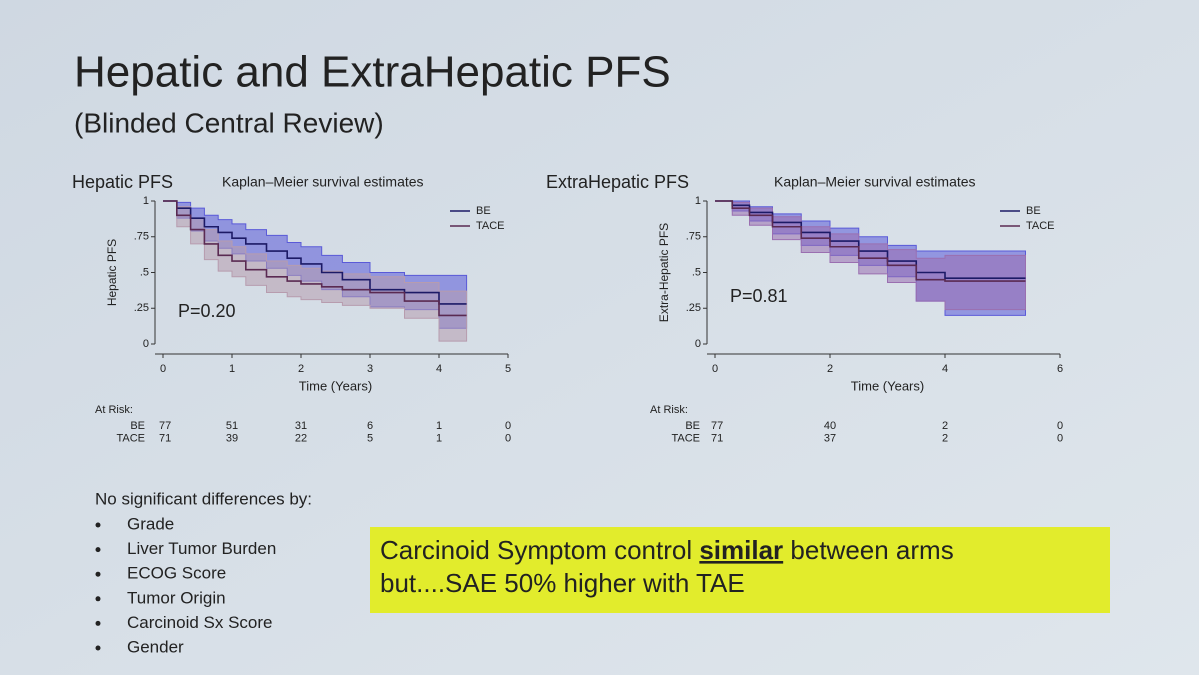  What do you see at coordinates (741, 550) in the screenshot?
I see `callout-emphasis: similar` at bounding box center [741, 550].